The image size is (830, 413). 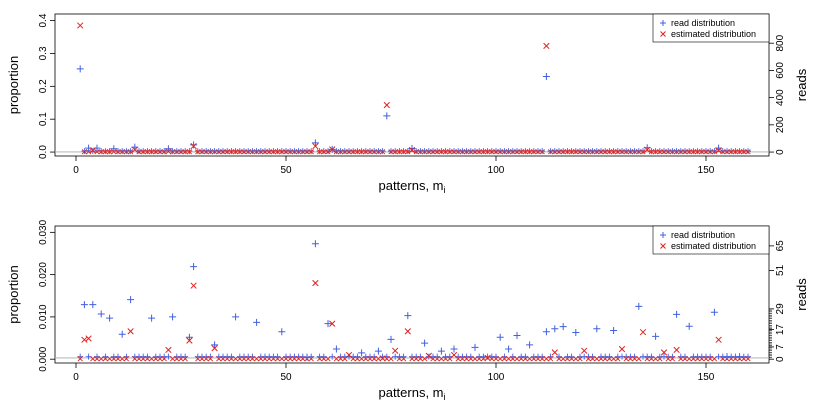 I want to click on legend-box, so click(x=711, y=240).